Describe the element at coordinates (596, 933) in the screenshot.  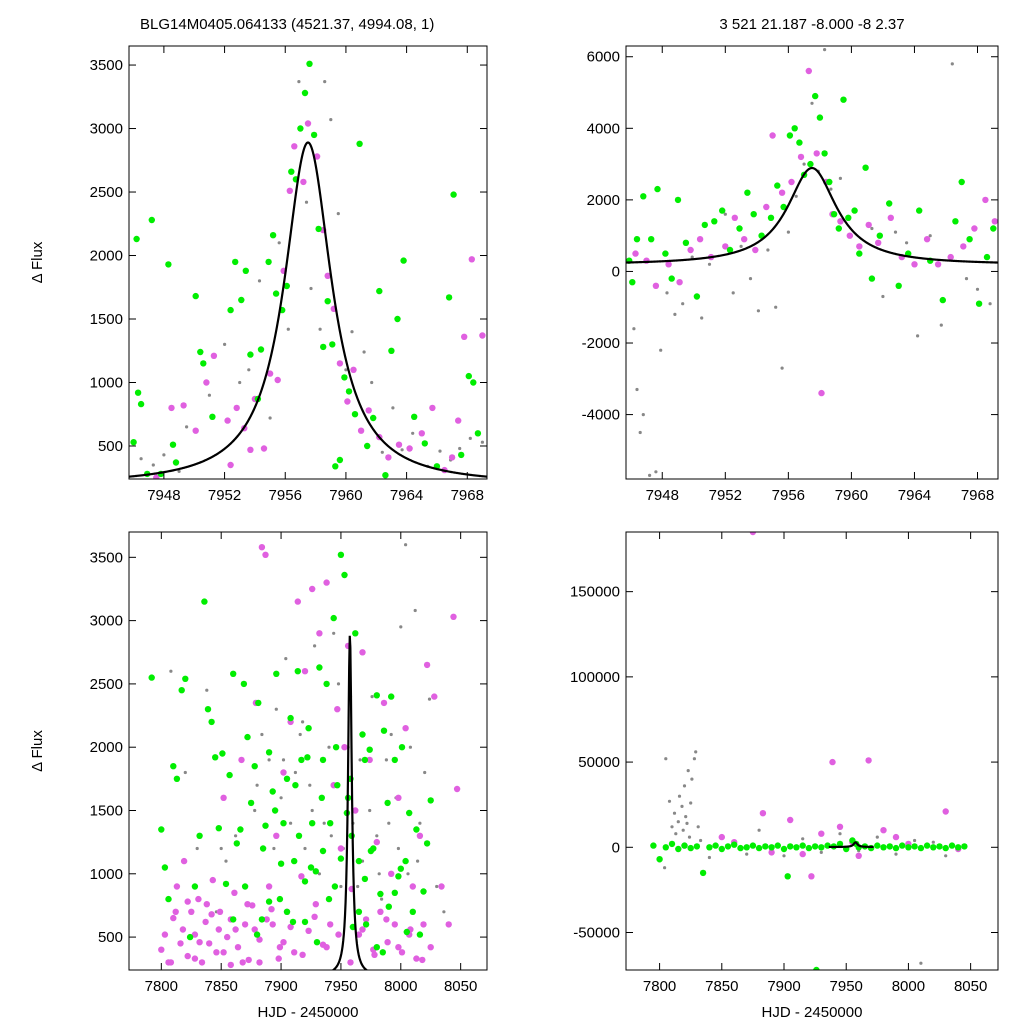
I see `y-tick-label: -50000` at that location.